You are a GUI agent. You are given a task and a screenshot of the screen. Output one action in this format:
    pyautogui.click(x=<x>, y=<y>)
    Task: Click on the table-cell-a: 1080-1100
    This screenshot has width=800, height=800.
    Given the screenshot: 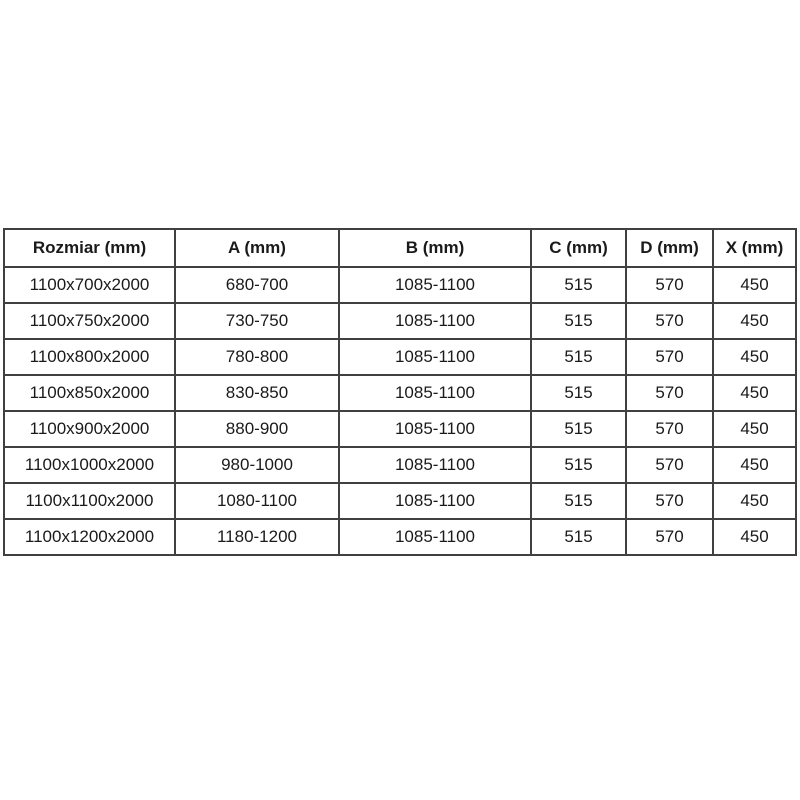 What is the action you would take?
    pyautogui.click(x=257, y=501)
    